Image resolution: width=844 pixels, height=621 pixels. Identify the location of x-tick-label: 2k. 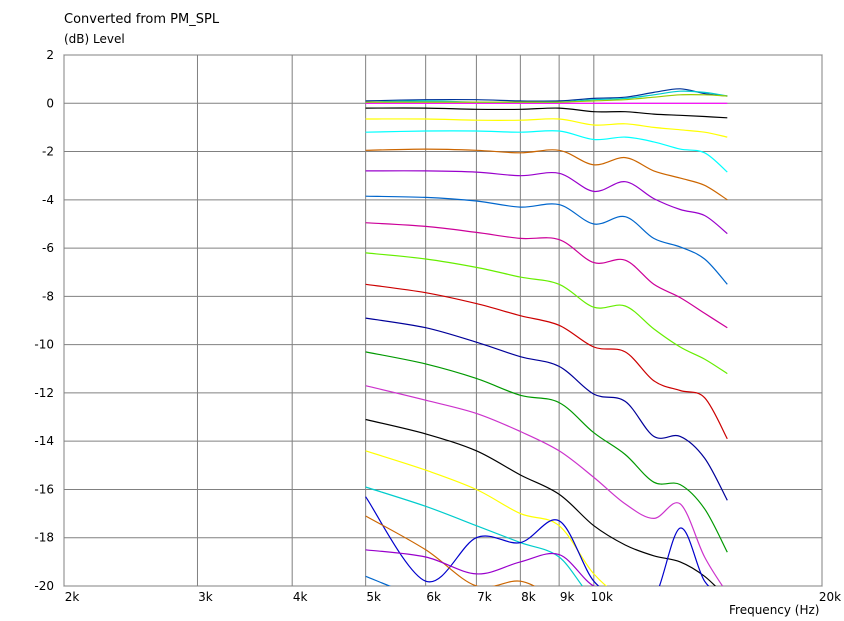
(72, 597).